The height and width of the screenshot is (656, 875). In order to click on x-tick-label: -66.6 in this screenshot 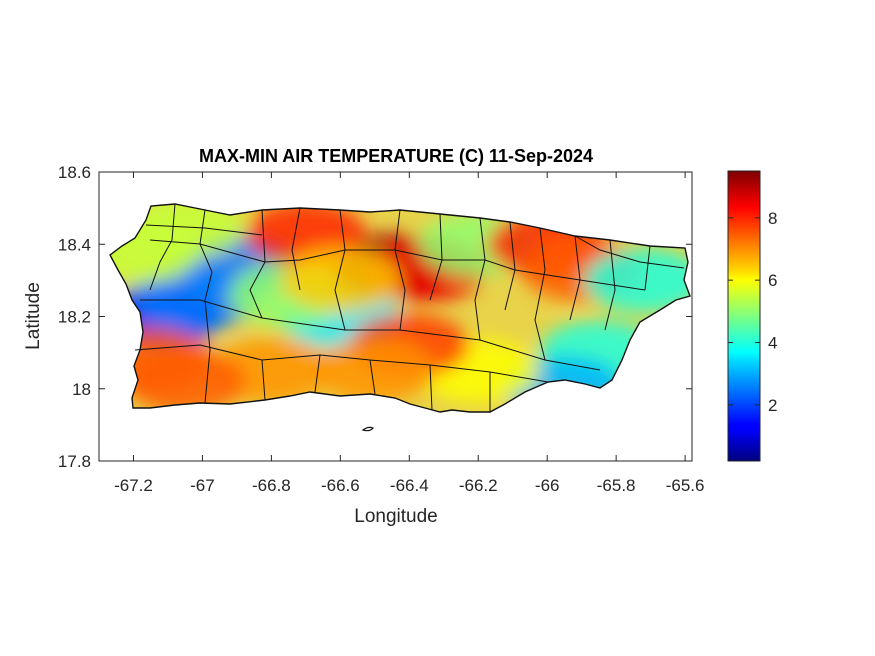, I will do `click(340, 485)`.